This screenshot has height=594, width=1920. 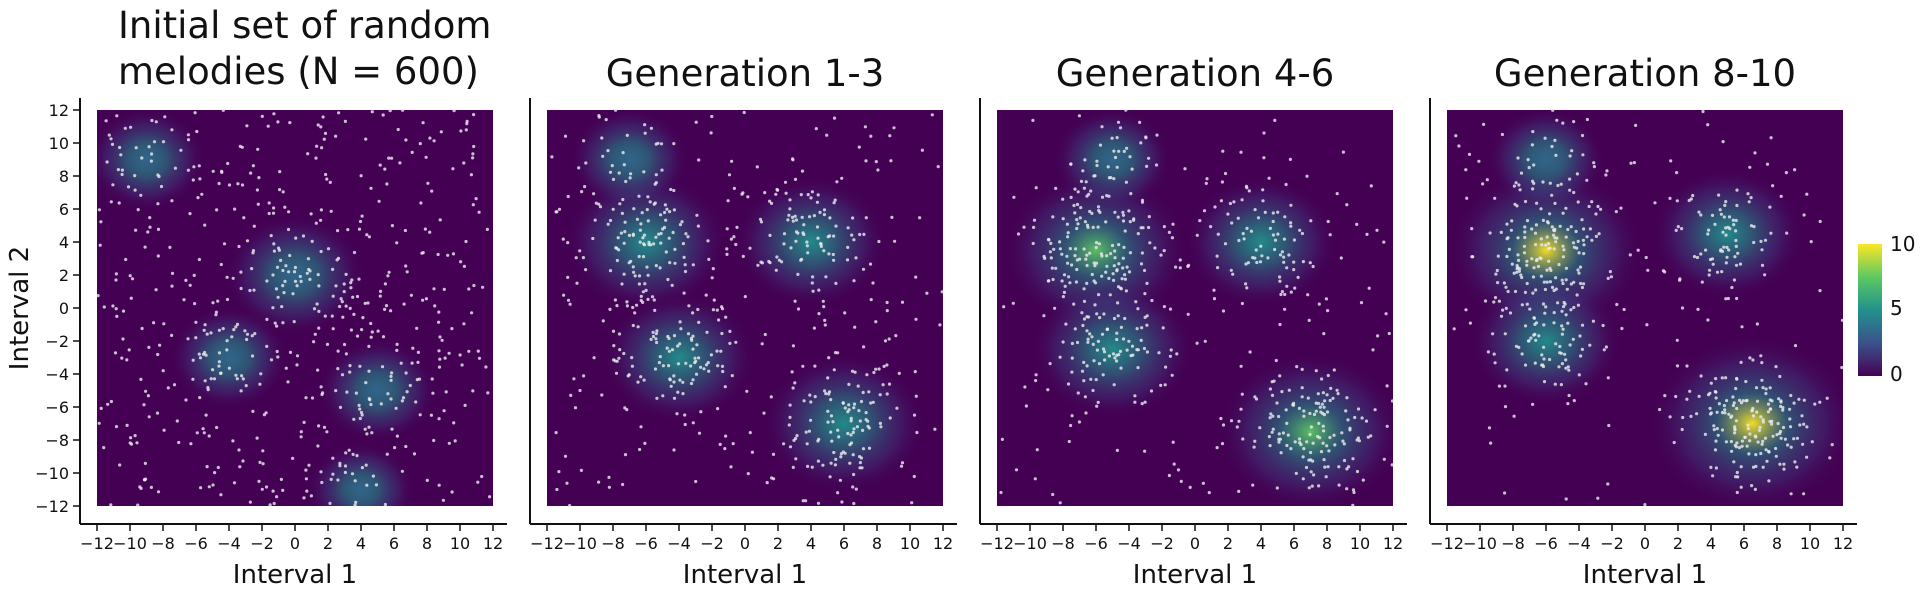 I want to click on x-tick-label: −6, so click(x=646, y=543).